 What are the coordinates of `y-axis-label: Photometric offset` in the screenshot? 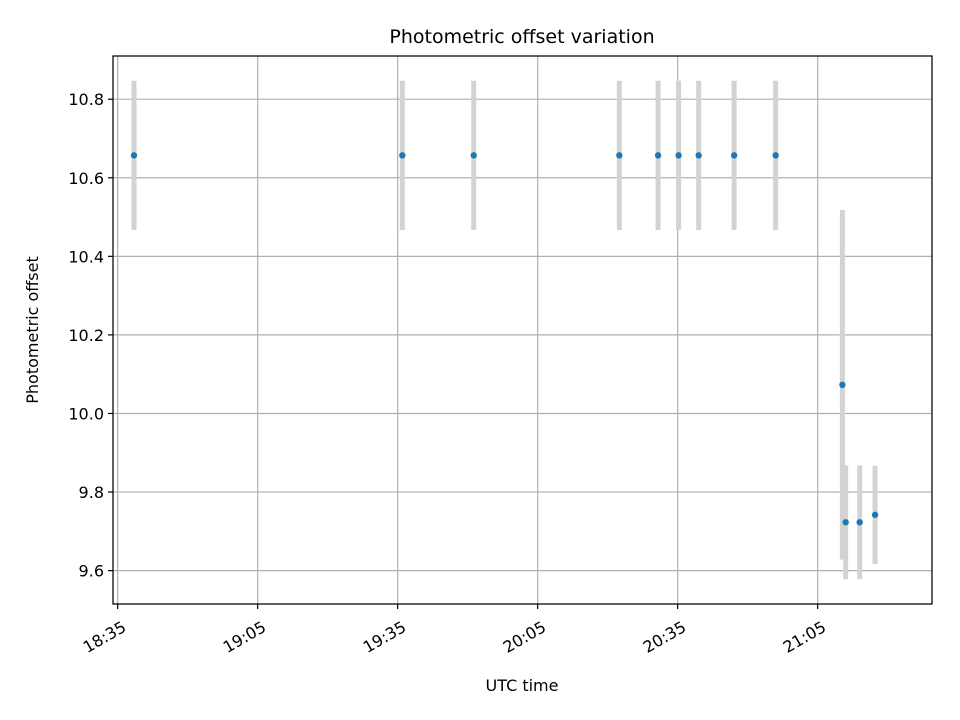 It's located at (32, 330).